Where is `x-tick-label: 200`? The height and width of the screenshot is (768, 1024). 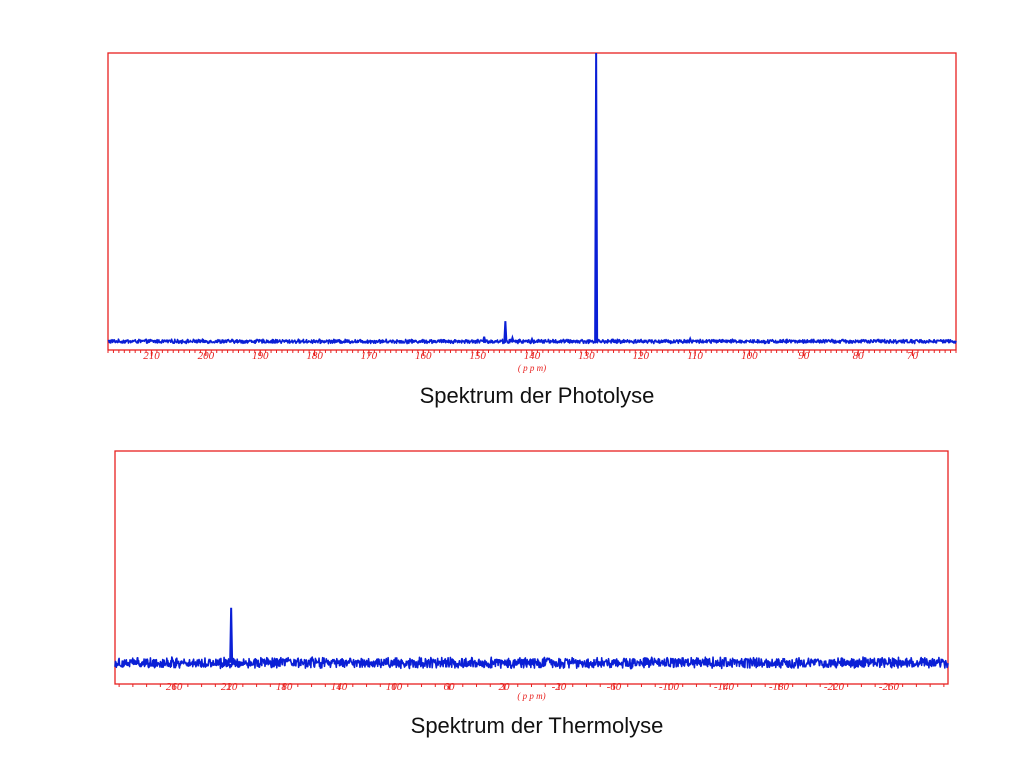
x-tick-label: 200 is located at coordinates (206, 356).